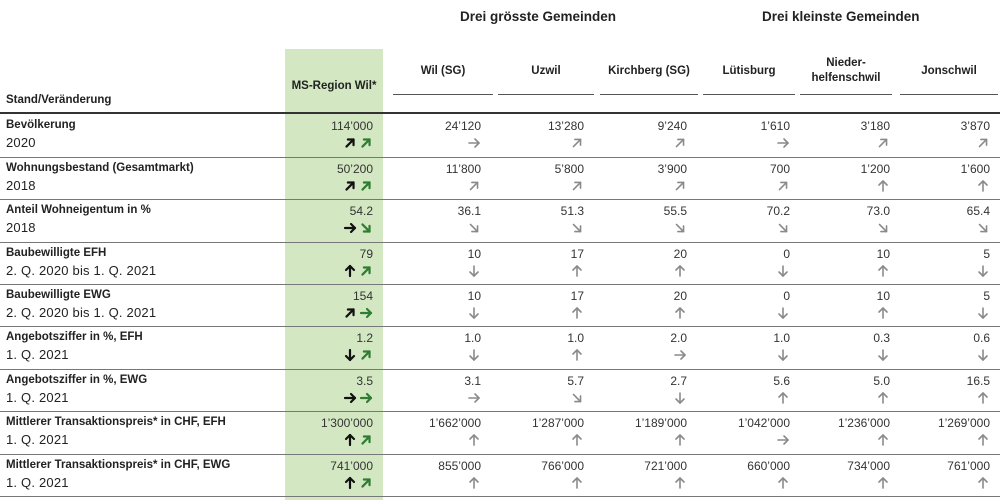 The width and height of the screenshot is (1000, 500). Describe the element at coordinates (950, 136) in the screenshot. I see `data-cell: 3’870` at that location.